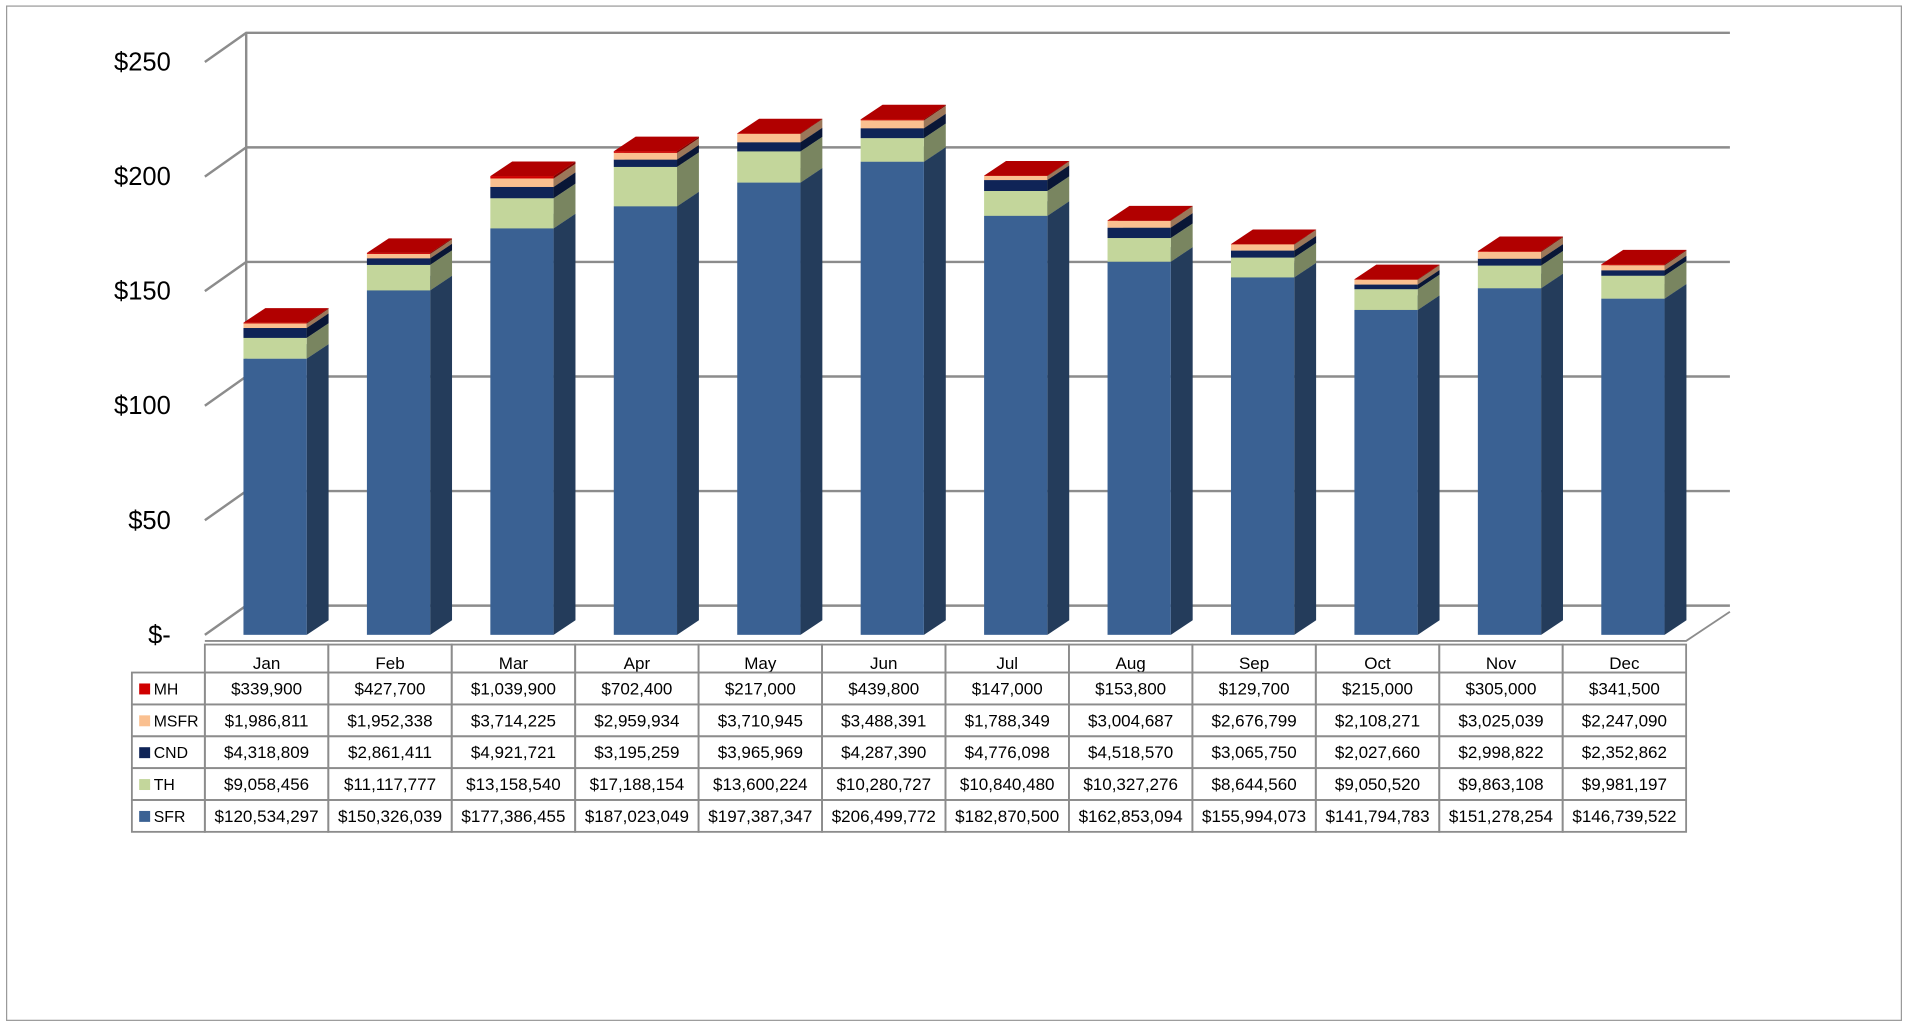 This screenshot has width=1908, height=1024. I want to click on x-tick-label: Mar, so click(514, 663).